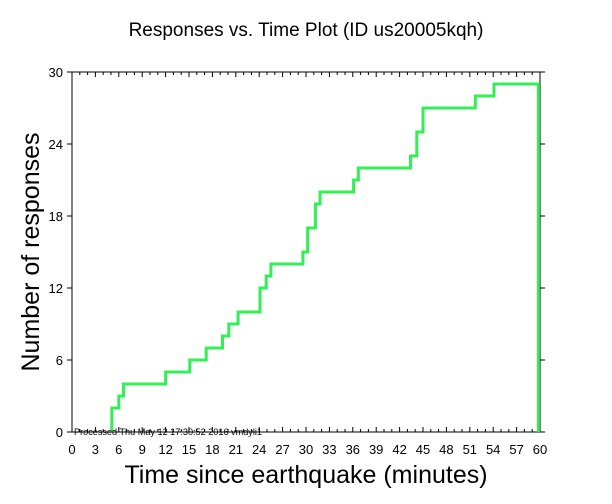  What do you see at coordinates (95, 449) in the screenshot?
I see `x-tick-label: 3` at bounding box center [95, 449].